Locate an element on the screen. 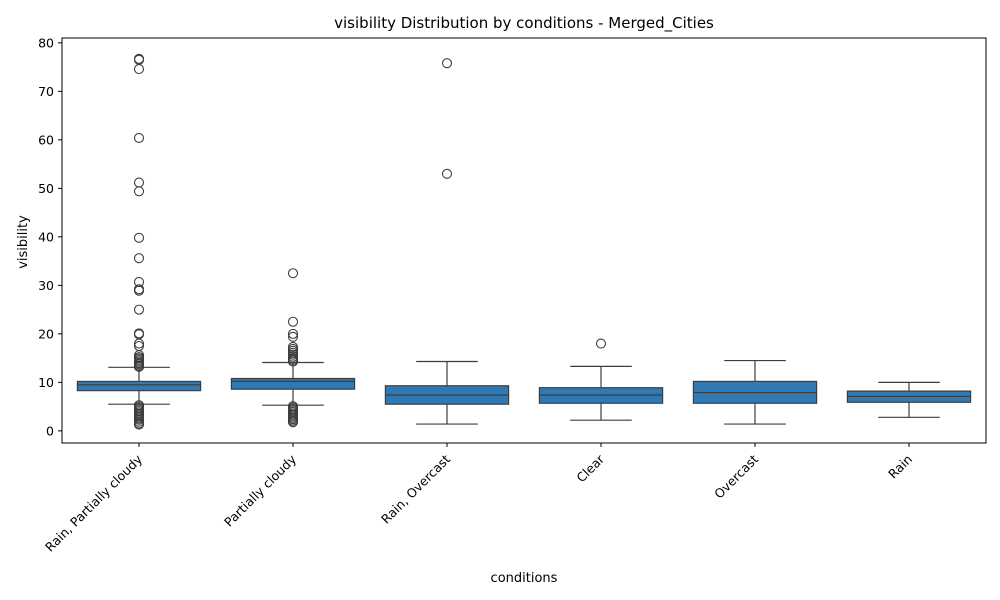  y-tick-label: 60 is located at coordinates (46, 139).